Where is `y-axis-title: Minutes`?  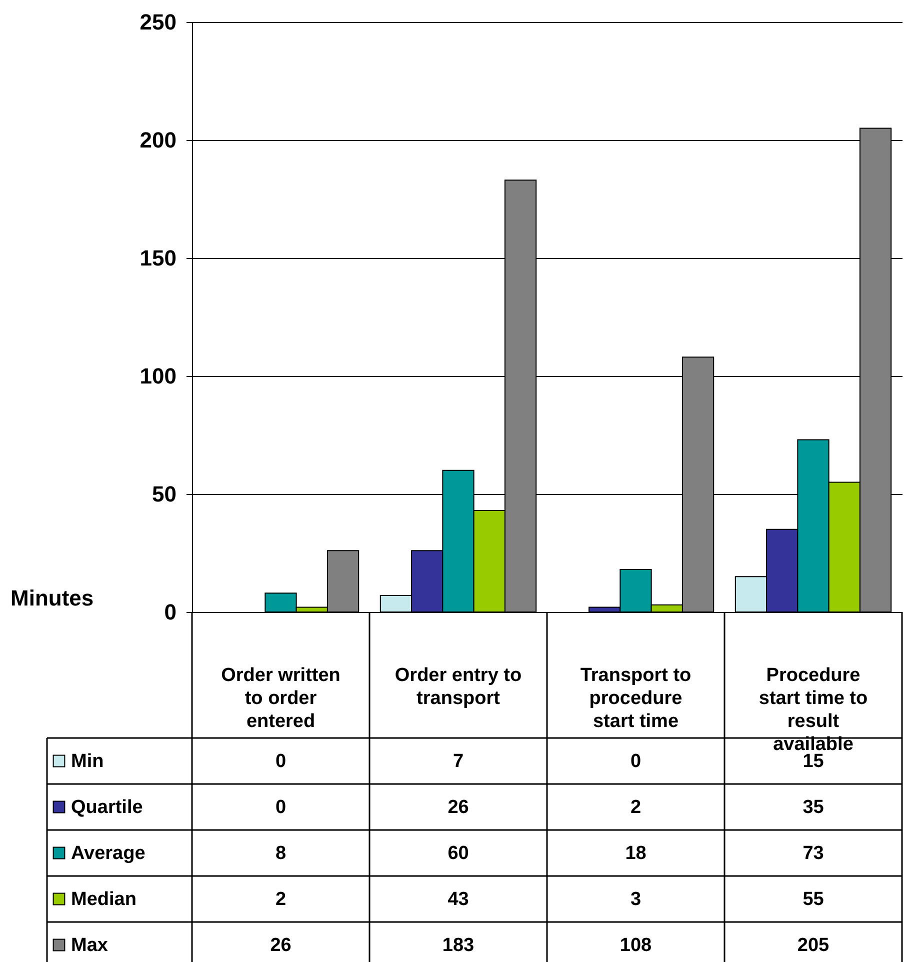
y-axis-title: Minutes is located at coordinates (52, 598).